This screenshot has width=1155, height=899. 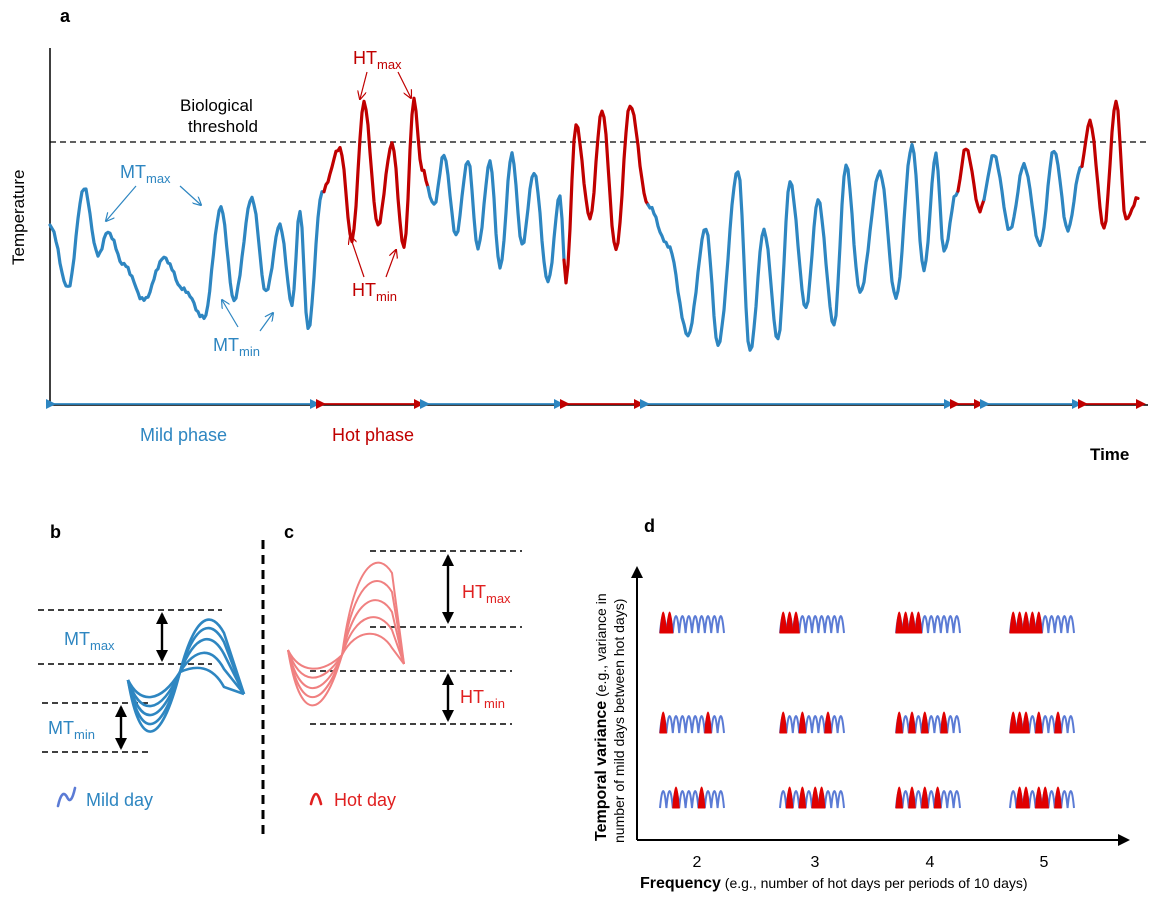 What do you see at coordinates (289, 532) in the screenshot?
I see `panel-c-label: c` at bounding box center [289, 532].